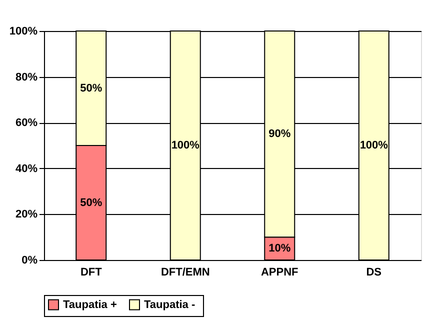  Describe the element at coordinates (26, 214) in the screenshot. I see `y-tick-label: 20%` at that location.